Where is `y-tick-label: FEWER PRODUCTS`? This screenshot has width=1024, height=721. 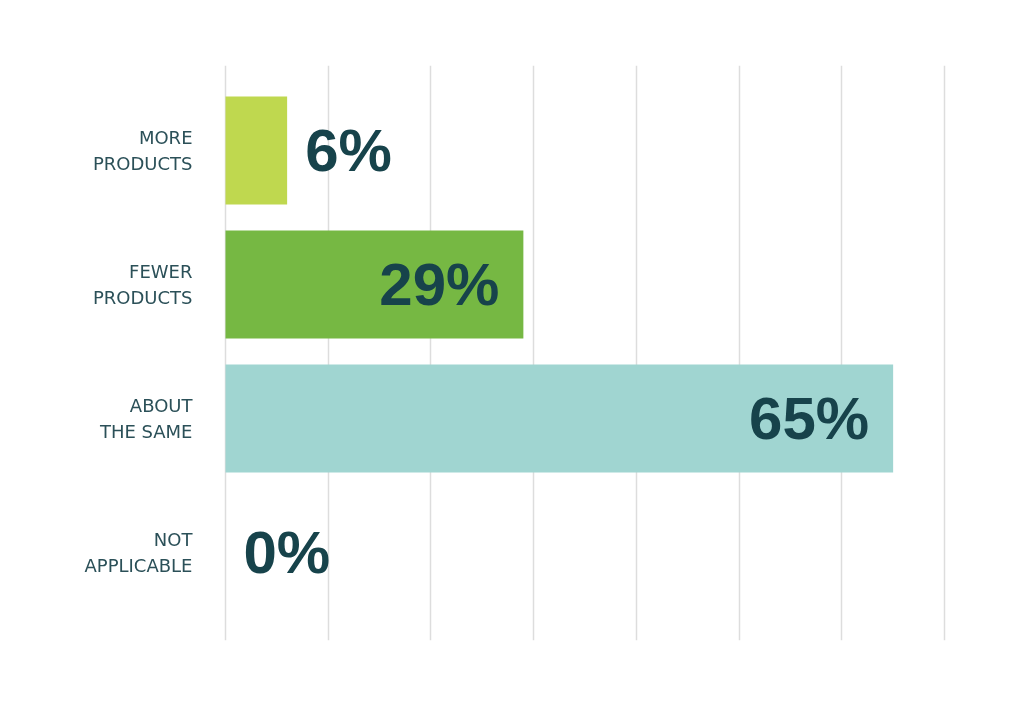
y-tick-label: FEWER PRODUCTS is located at coordinates (142, 284).